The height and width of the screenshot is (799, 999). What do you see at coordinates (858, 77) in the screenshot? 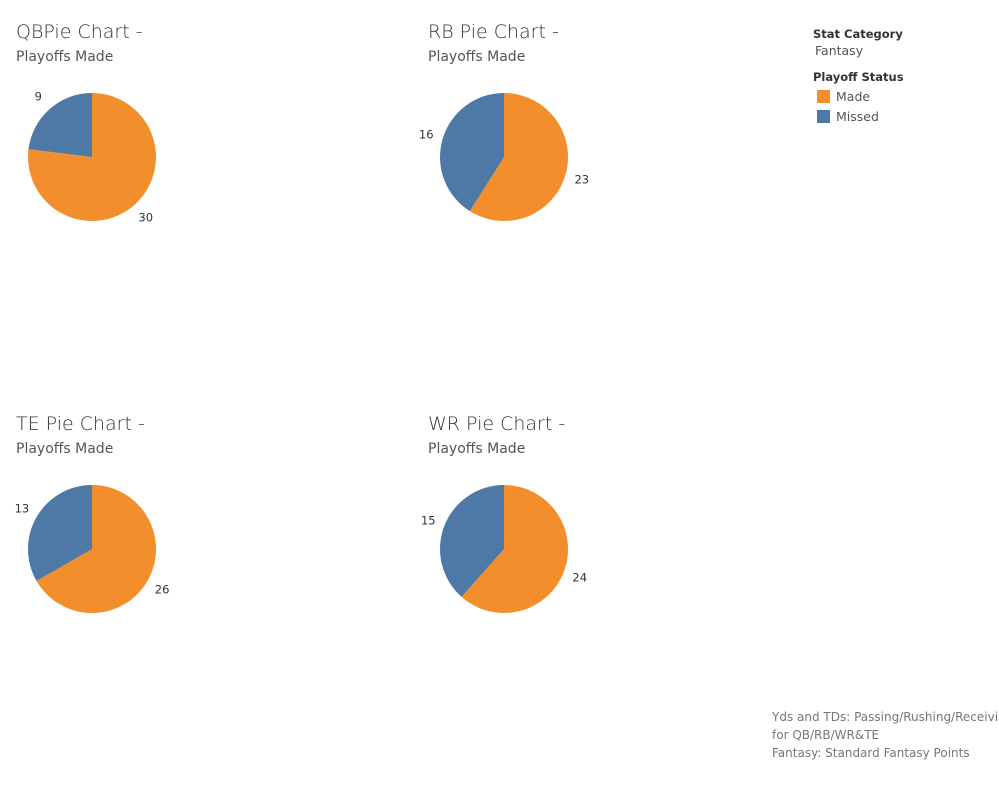
I see `playoff-status-heading: Playoff Status` at bounding box center [858, 77].